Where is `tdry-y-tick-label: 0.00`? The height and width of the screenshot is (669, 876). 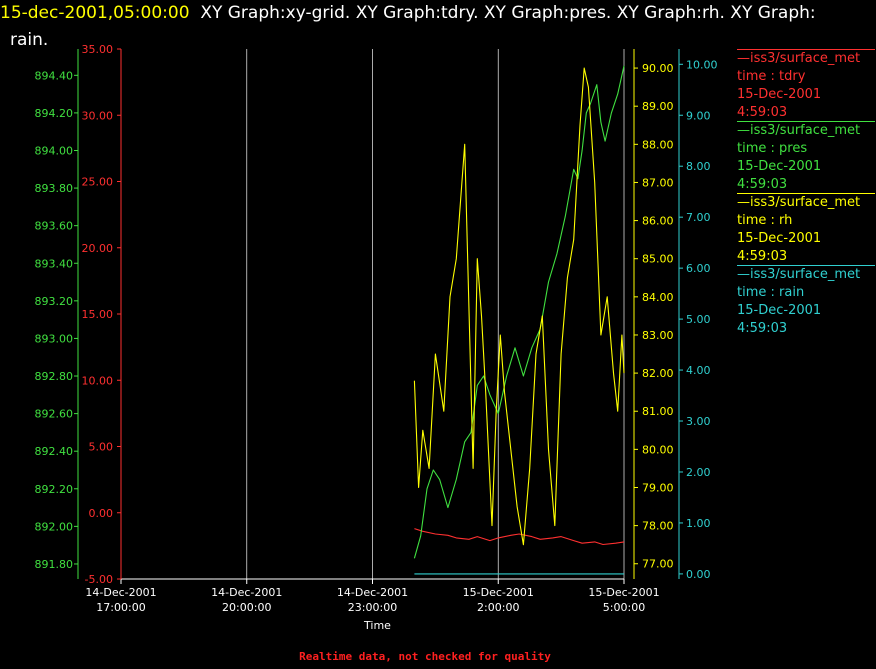 tdry-y-tick-label: 0.00 is located at coordinates (101, 513).